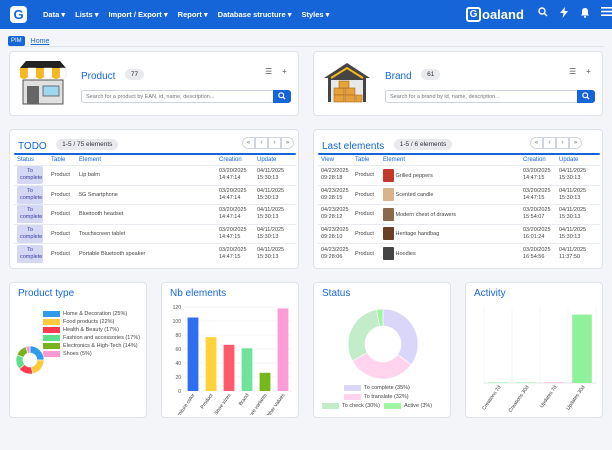 The image size is (612, 450). What do you see at coordinates (146, 253) in the screenshot?
I see `element-cell: Portable Bluetooth speaker` at bounding box center [146, 253].